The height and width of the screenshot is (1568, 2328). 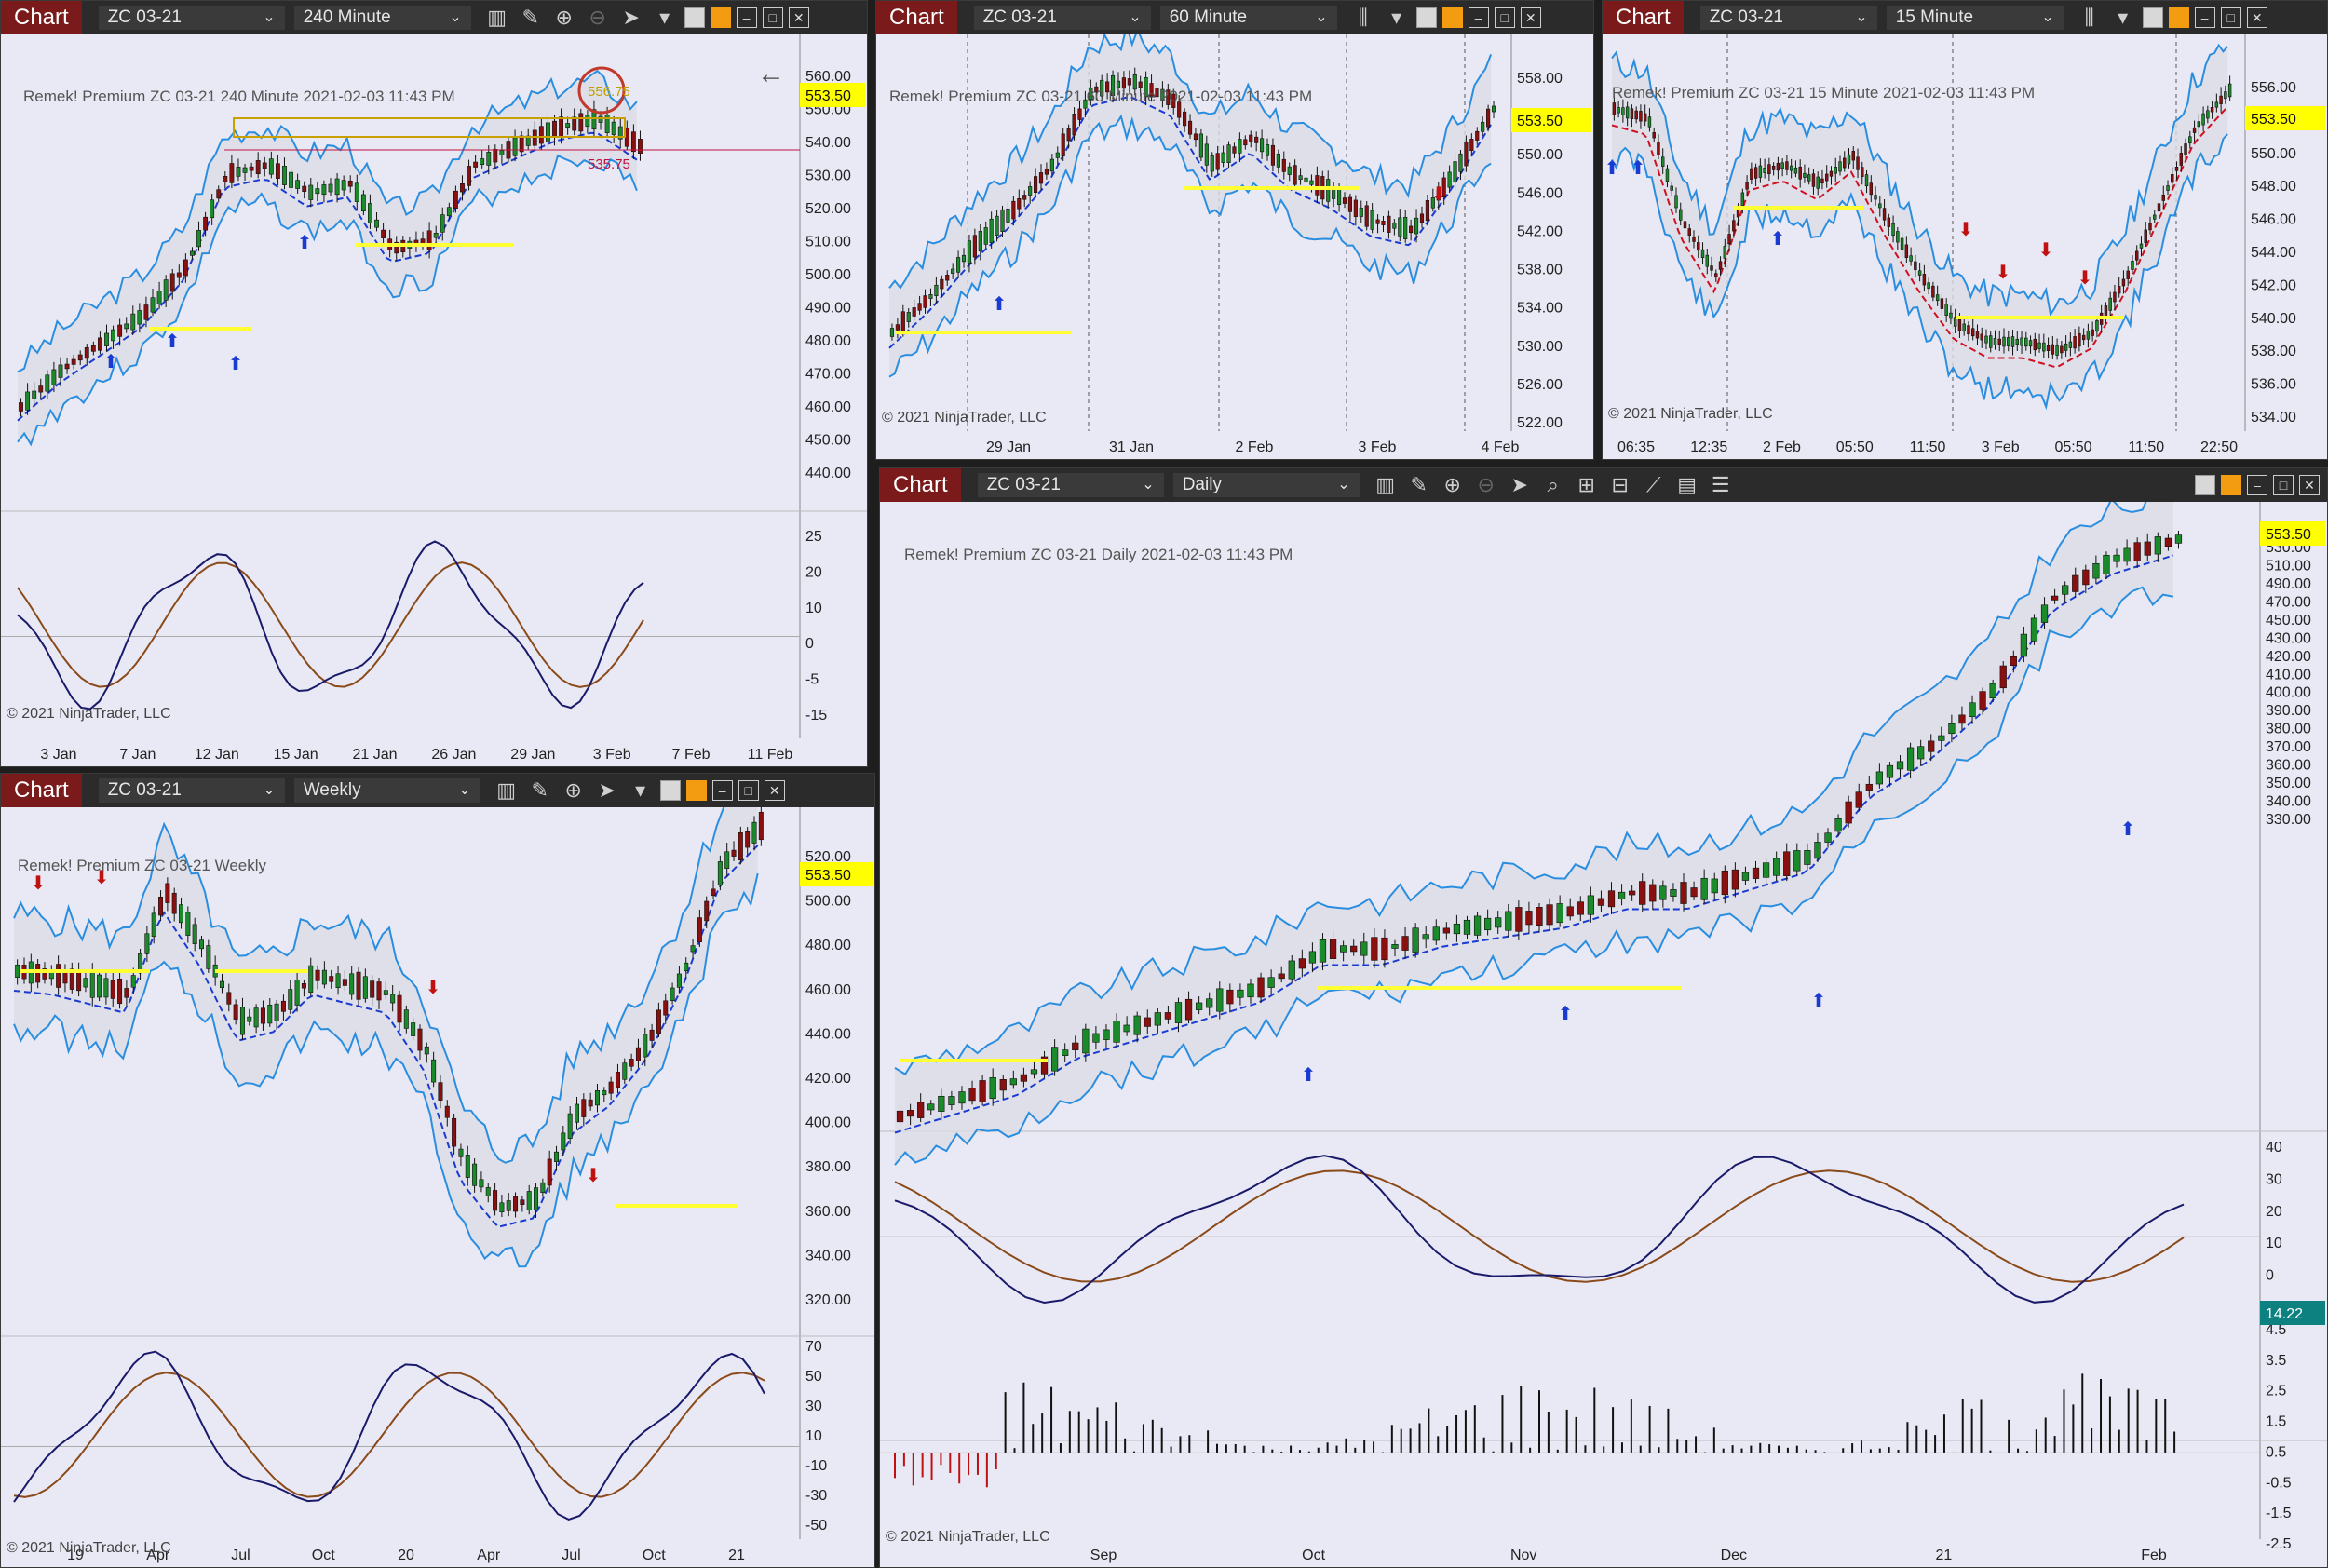 What do you see at coordinates (1266, 485) in the screenshot?
I see `period-select: Daily ⌄` at bounding box center [1266, 485].